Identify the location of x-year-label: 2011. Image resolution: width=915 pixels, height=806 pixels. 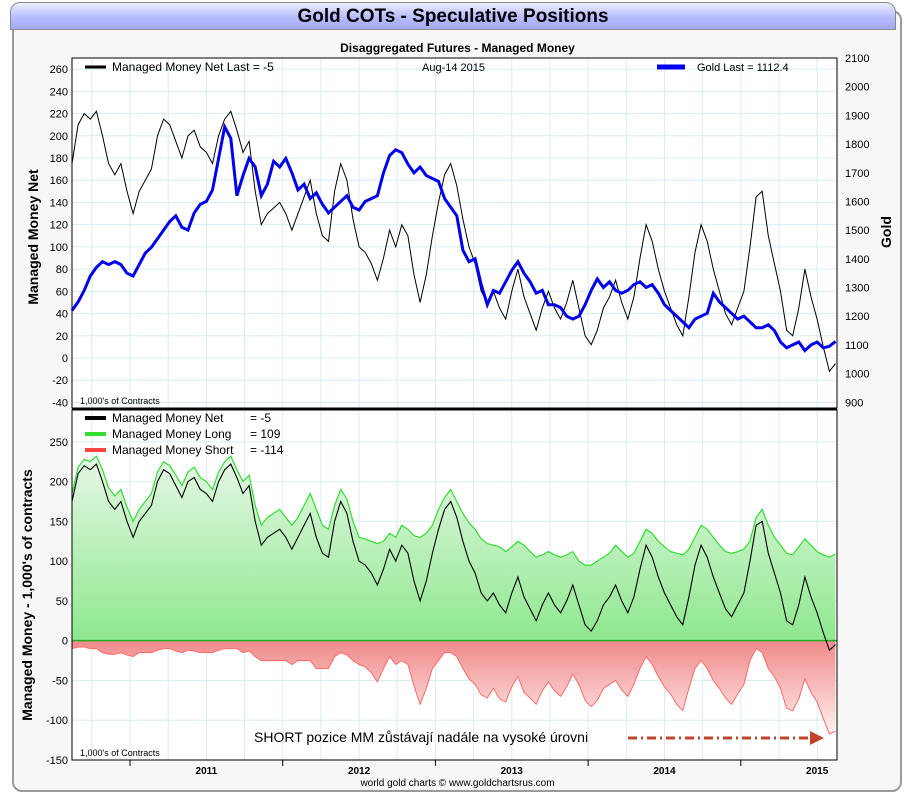
(207, 771).